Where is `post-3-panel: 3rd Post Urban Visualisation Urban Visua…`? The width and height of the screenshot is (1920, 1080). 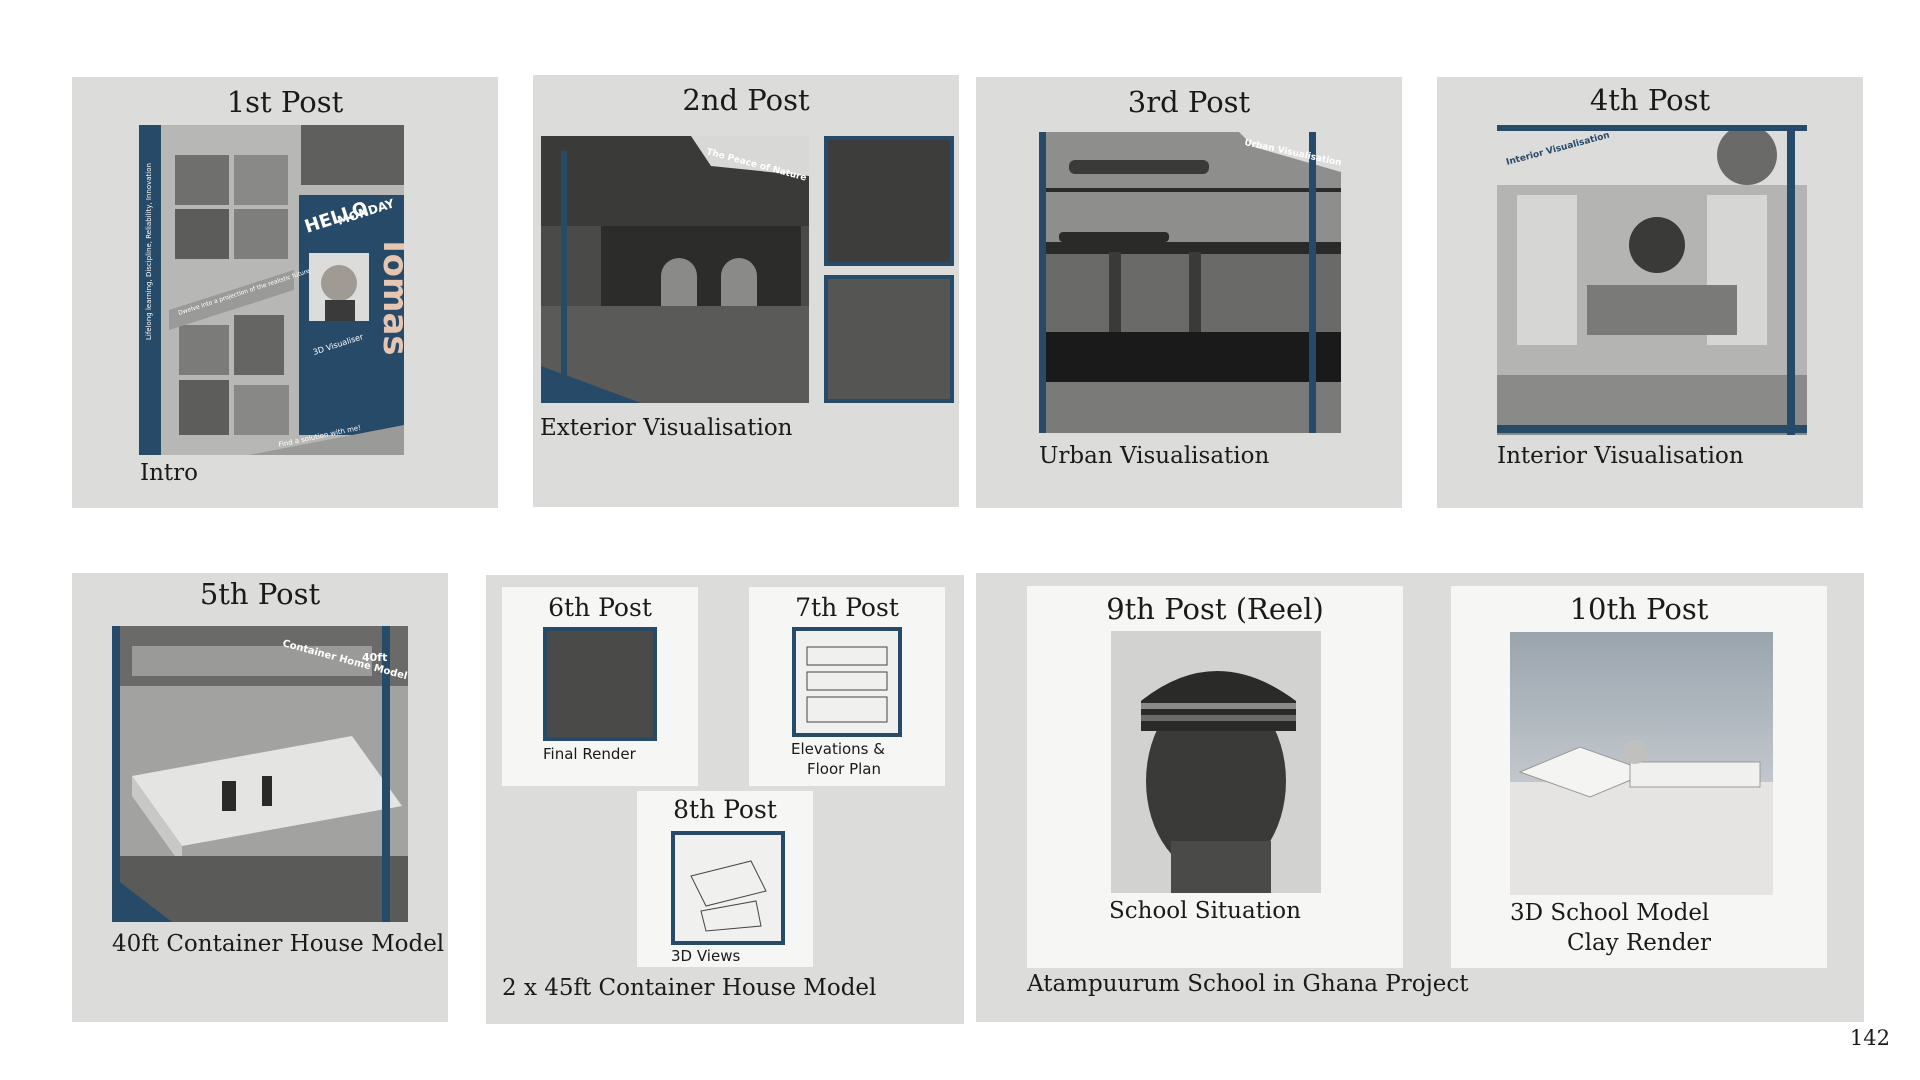
post-3-panel: 3rd Post Urban Visualisation Urban Visua… is located at coordinates (1189, 292).